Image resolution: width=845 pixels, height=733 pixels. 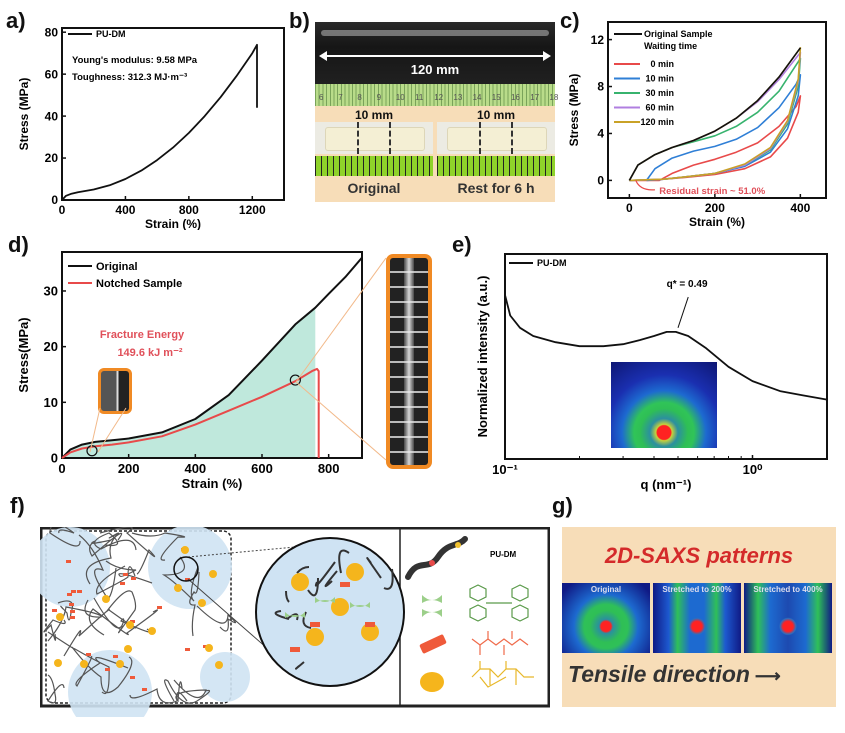 What do you see at coordinates (570, 20) in the screenshot?
I see `panel-label-c: c)` at bounding box center [570, 20].